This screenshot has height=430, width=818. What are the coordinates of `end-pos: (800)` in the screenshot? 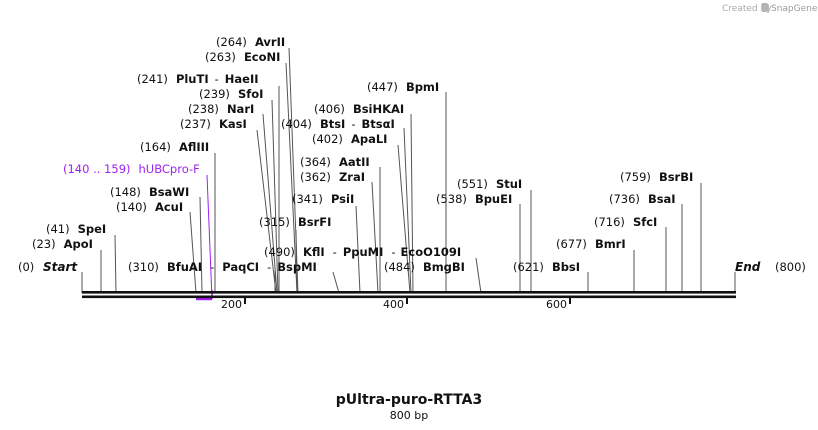 It's located at (790, 267).